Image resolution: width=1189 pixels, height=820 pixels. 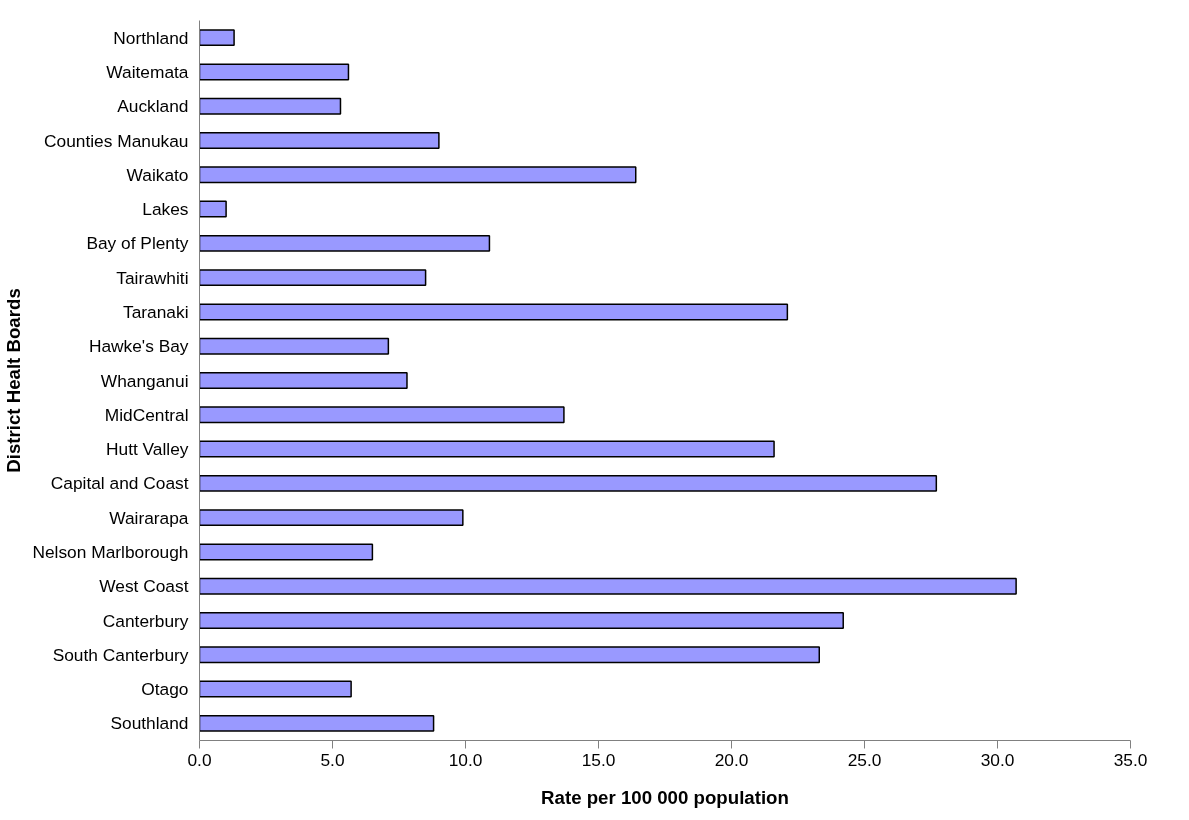 What do you see at coordinates (151, 37) in the screenshot?
I see `y-tick-label: Northland` at bounding box center [151, 37].